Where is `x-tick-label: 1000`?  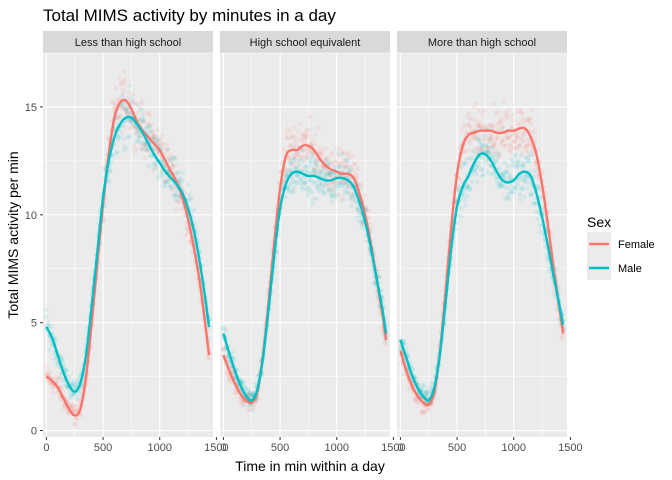
x-tick-label: 1000 is located at coordinates (159, 448).